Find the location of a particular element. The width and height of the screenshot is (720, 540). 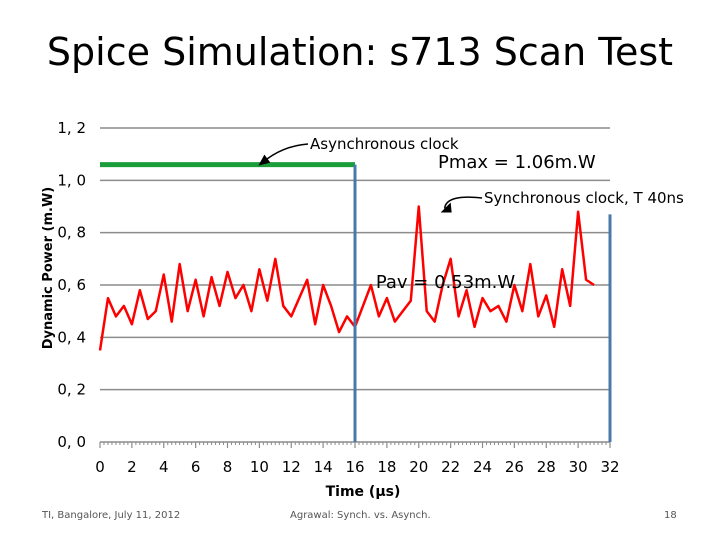

x-tick-labels: 0 2 4 6 8 10 12 14 16 18 20 22 24 26 28 30 32 is located at coordinates (357, 467).